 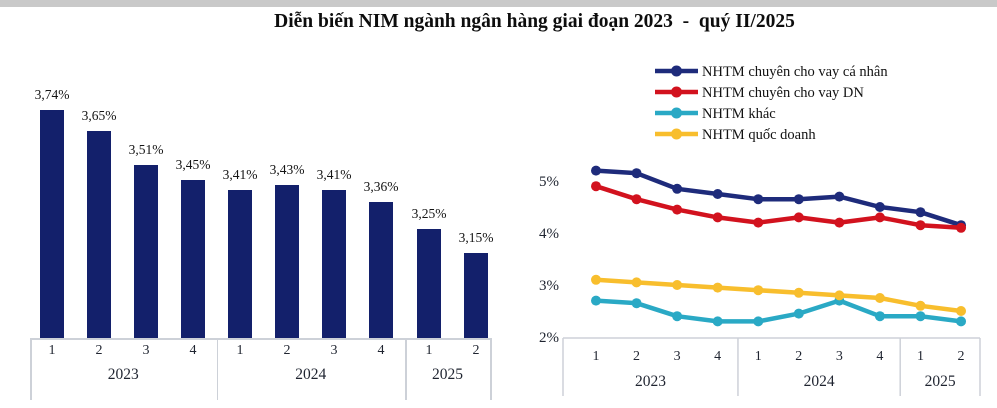 I want to click on legend-label: NHTM quốc doanh, so click(x=759, y=135).